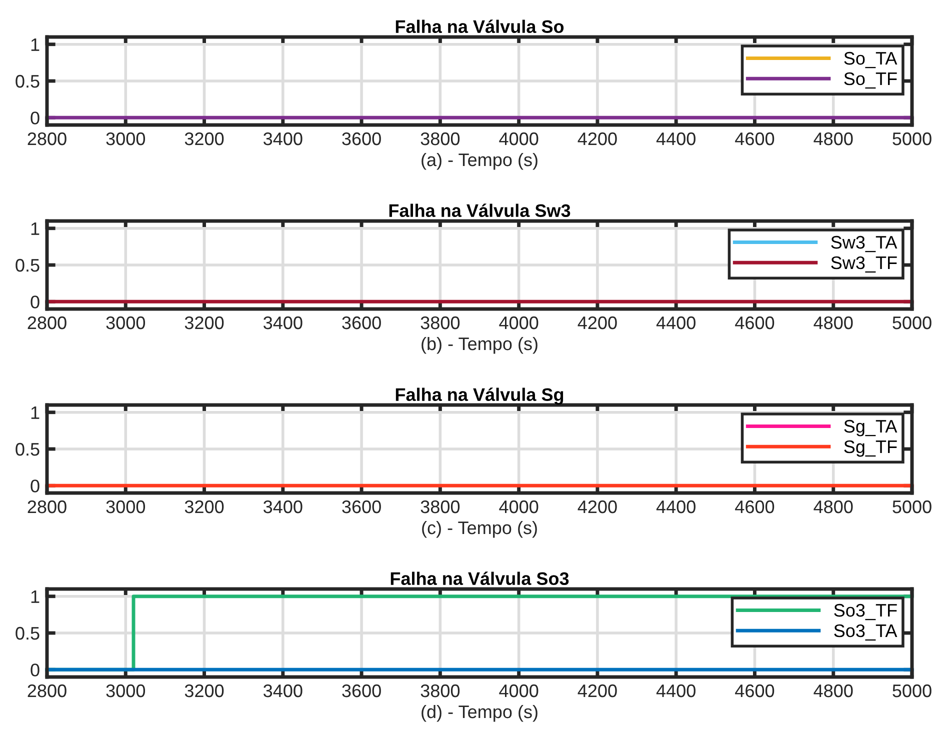  I want to click on x-axis-title: (d) - Tempo (s), so click(480, 713).